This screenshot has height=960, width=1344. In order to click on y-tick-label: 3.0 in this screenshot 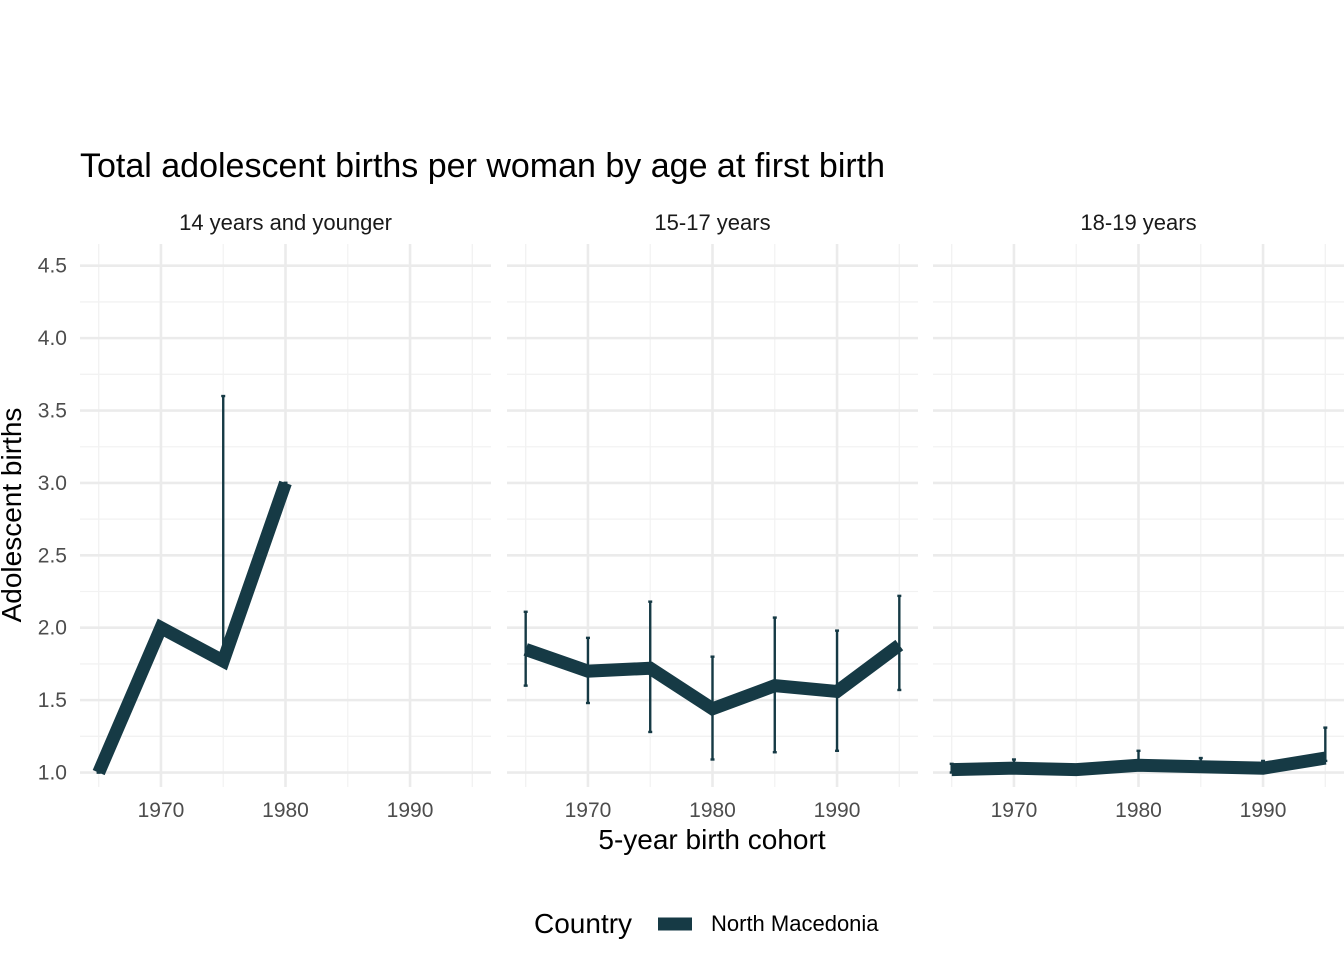, I will do `click(52, 483)`.